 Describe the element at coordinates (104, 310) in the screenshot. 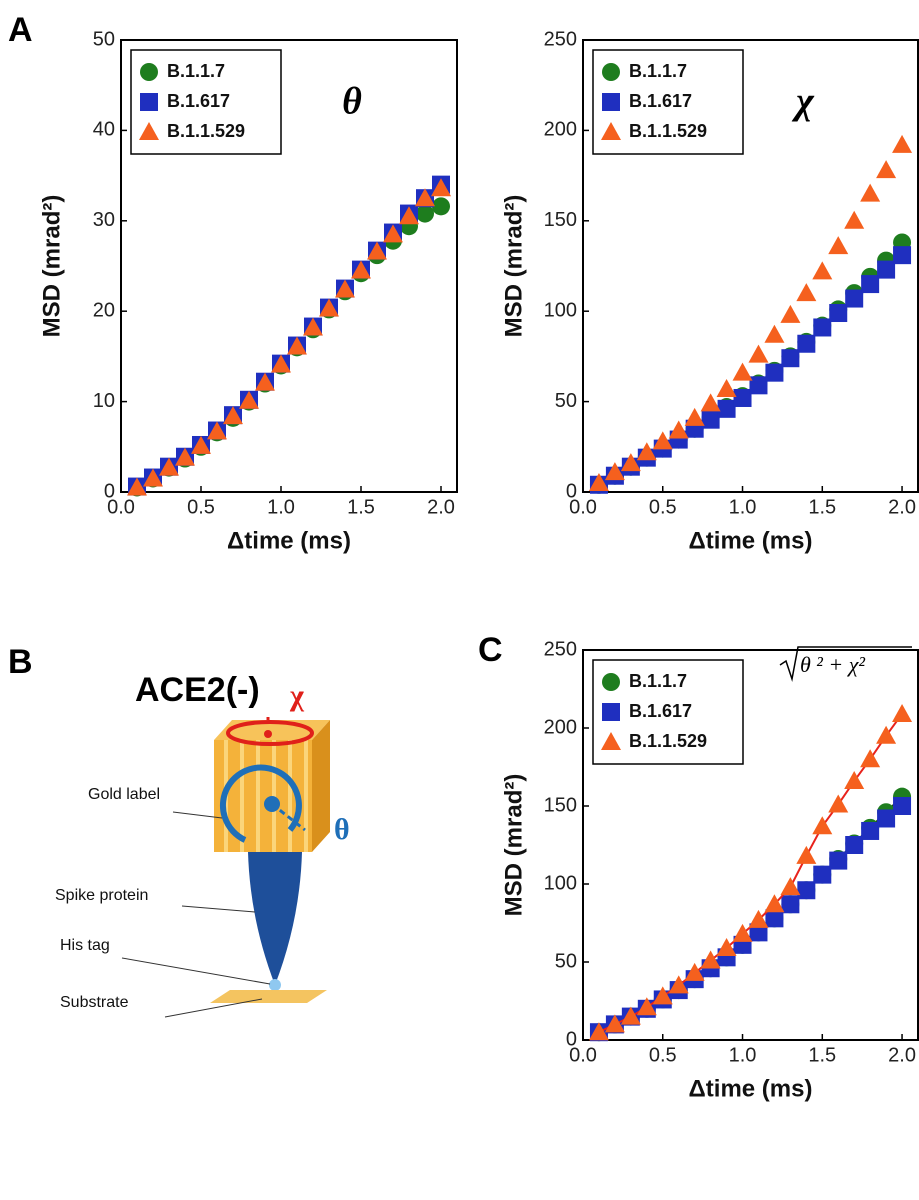

I see `y-tick-label: 20` at that location.